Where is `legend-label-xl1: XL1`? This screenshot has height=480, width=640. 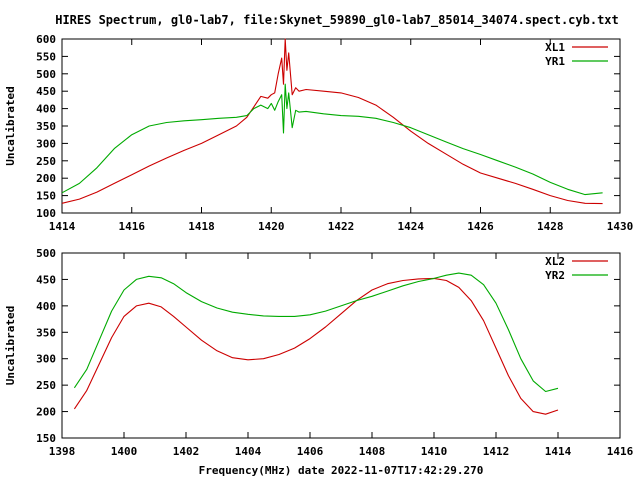 legend-label-xl1: XL1 is located at coordinates (555, 47).